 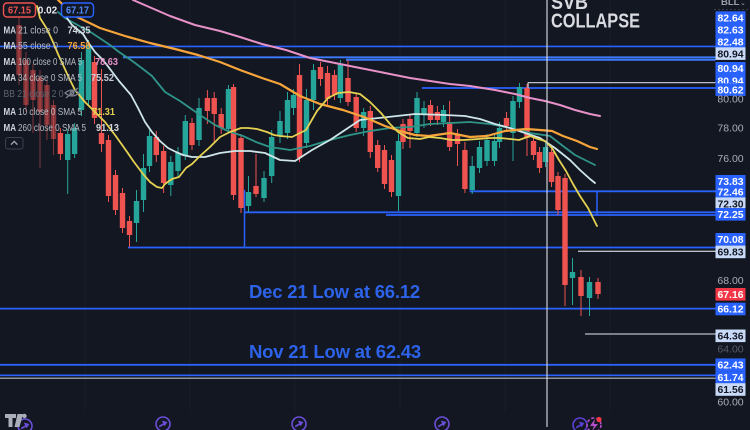 I want to click on svg-text: 78.63, so click(x=106, y=62).